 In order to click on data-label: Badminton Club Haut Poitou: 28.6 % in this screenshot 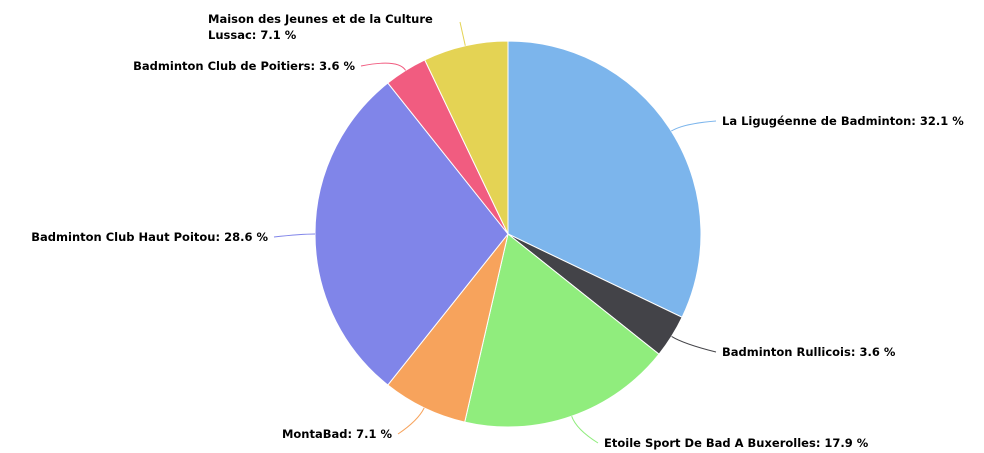, I will do `click(149, 237)`.